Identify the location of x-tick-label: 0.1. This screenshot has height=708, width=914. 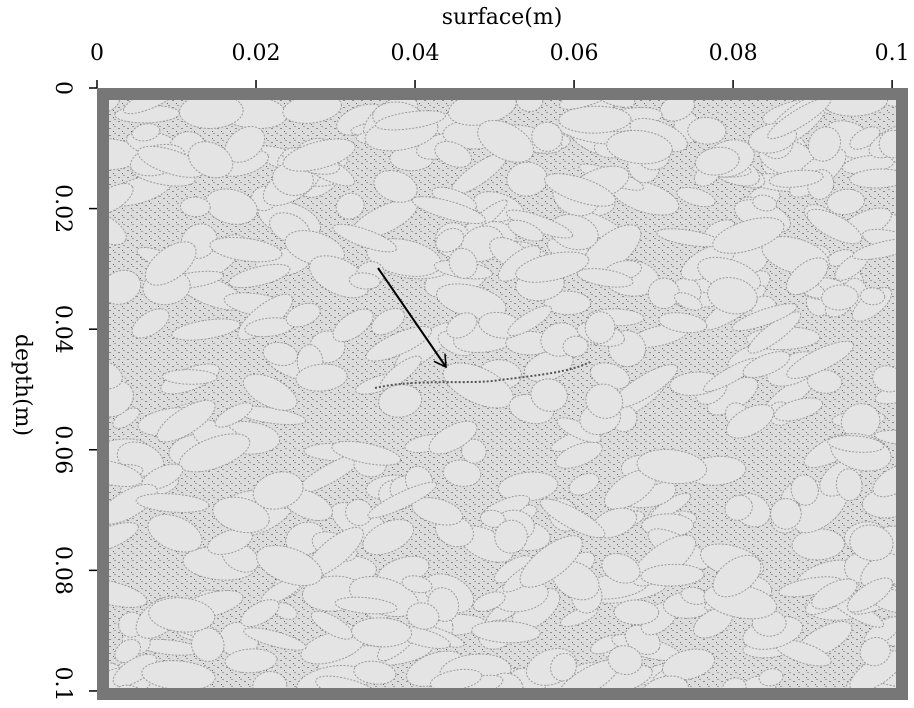
(892, 53).